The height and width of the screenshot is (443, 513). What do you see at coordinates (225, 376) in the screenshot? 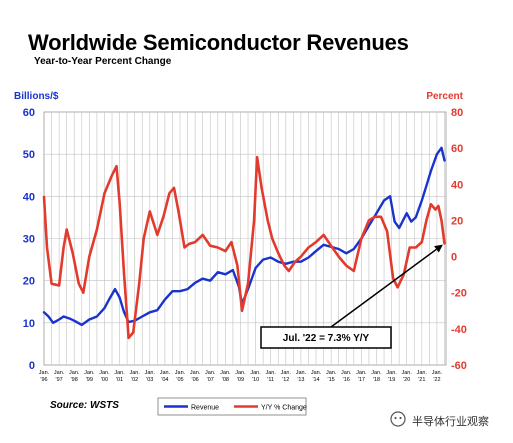
I see `x-tick-label: Jan. '08` at bounding box center [225, 376].